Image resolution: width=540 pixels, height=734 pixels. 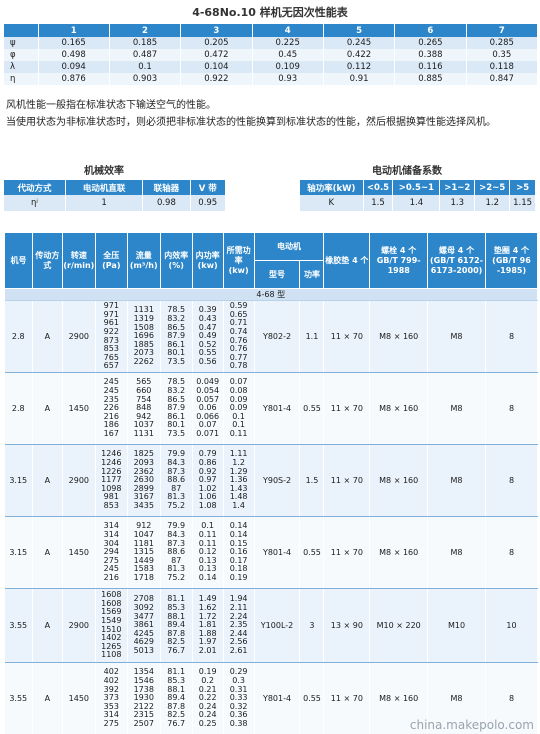 I want to click on perf-value-cell: 0.094, so click(x=74, y=67).